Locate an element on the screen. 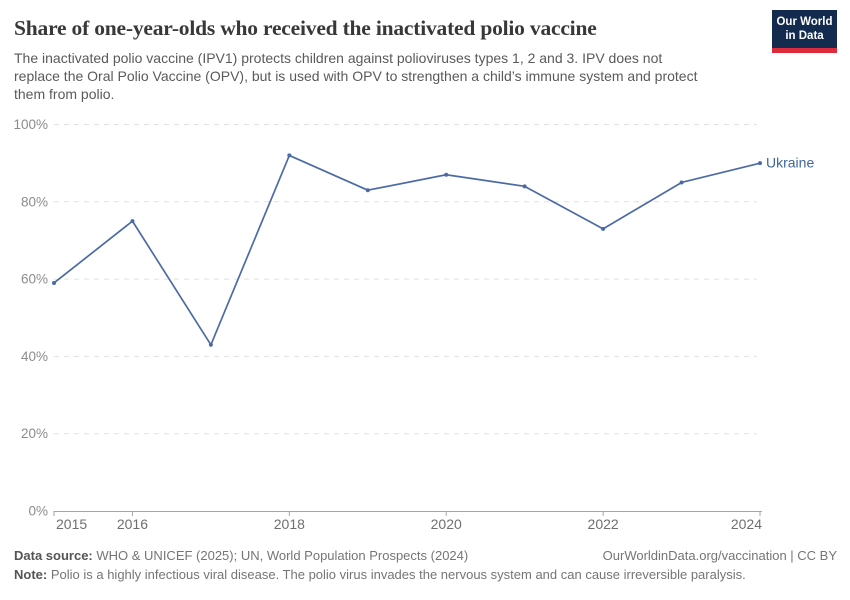 The image size is (850, 600). y-tick-label: 0% is located at coordinates (38, 511).